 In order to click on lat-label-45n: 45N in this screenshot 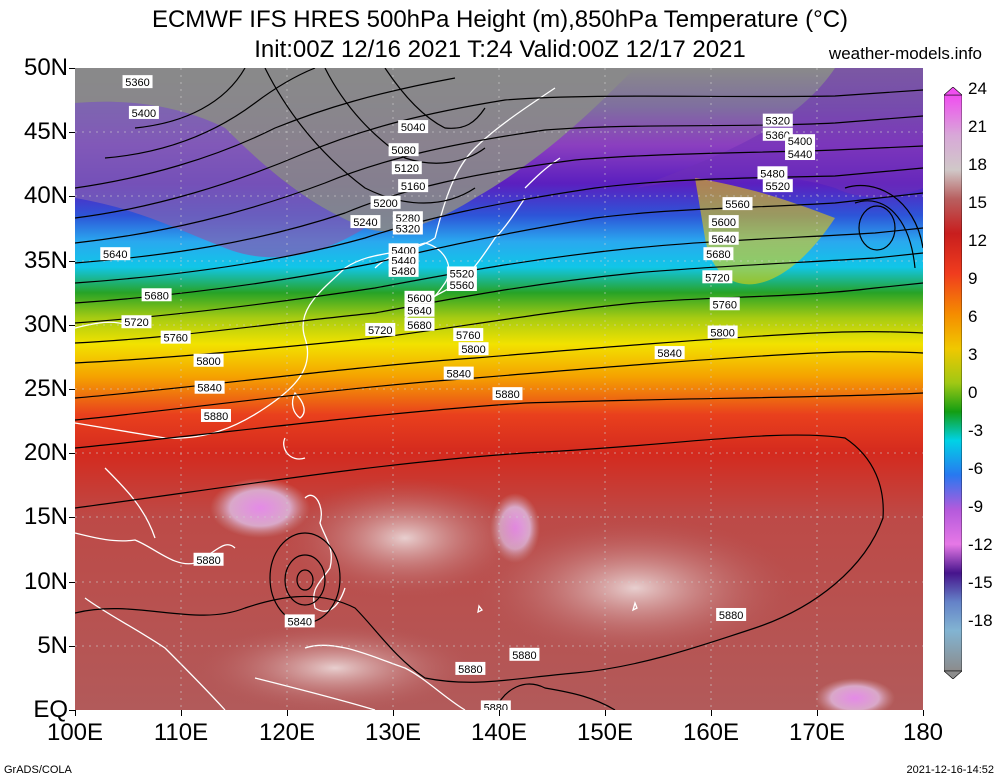, I will do `click(45, 132)`.